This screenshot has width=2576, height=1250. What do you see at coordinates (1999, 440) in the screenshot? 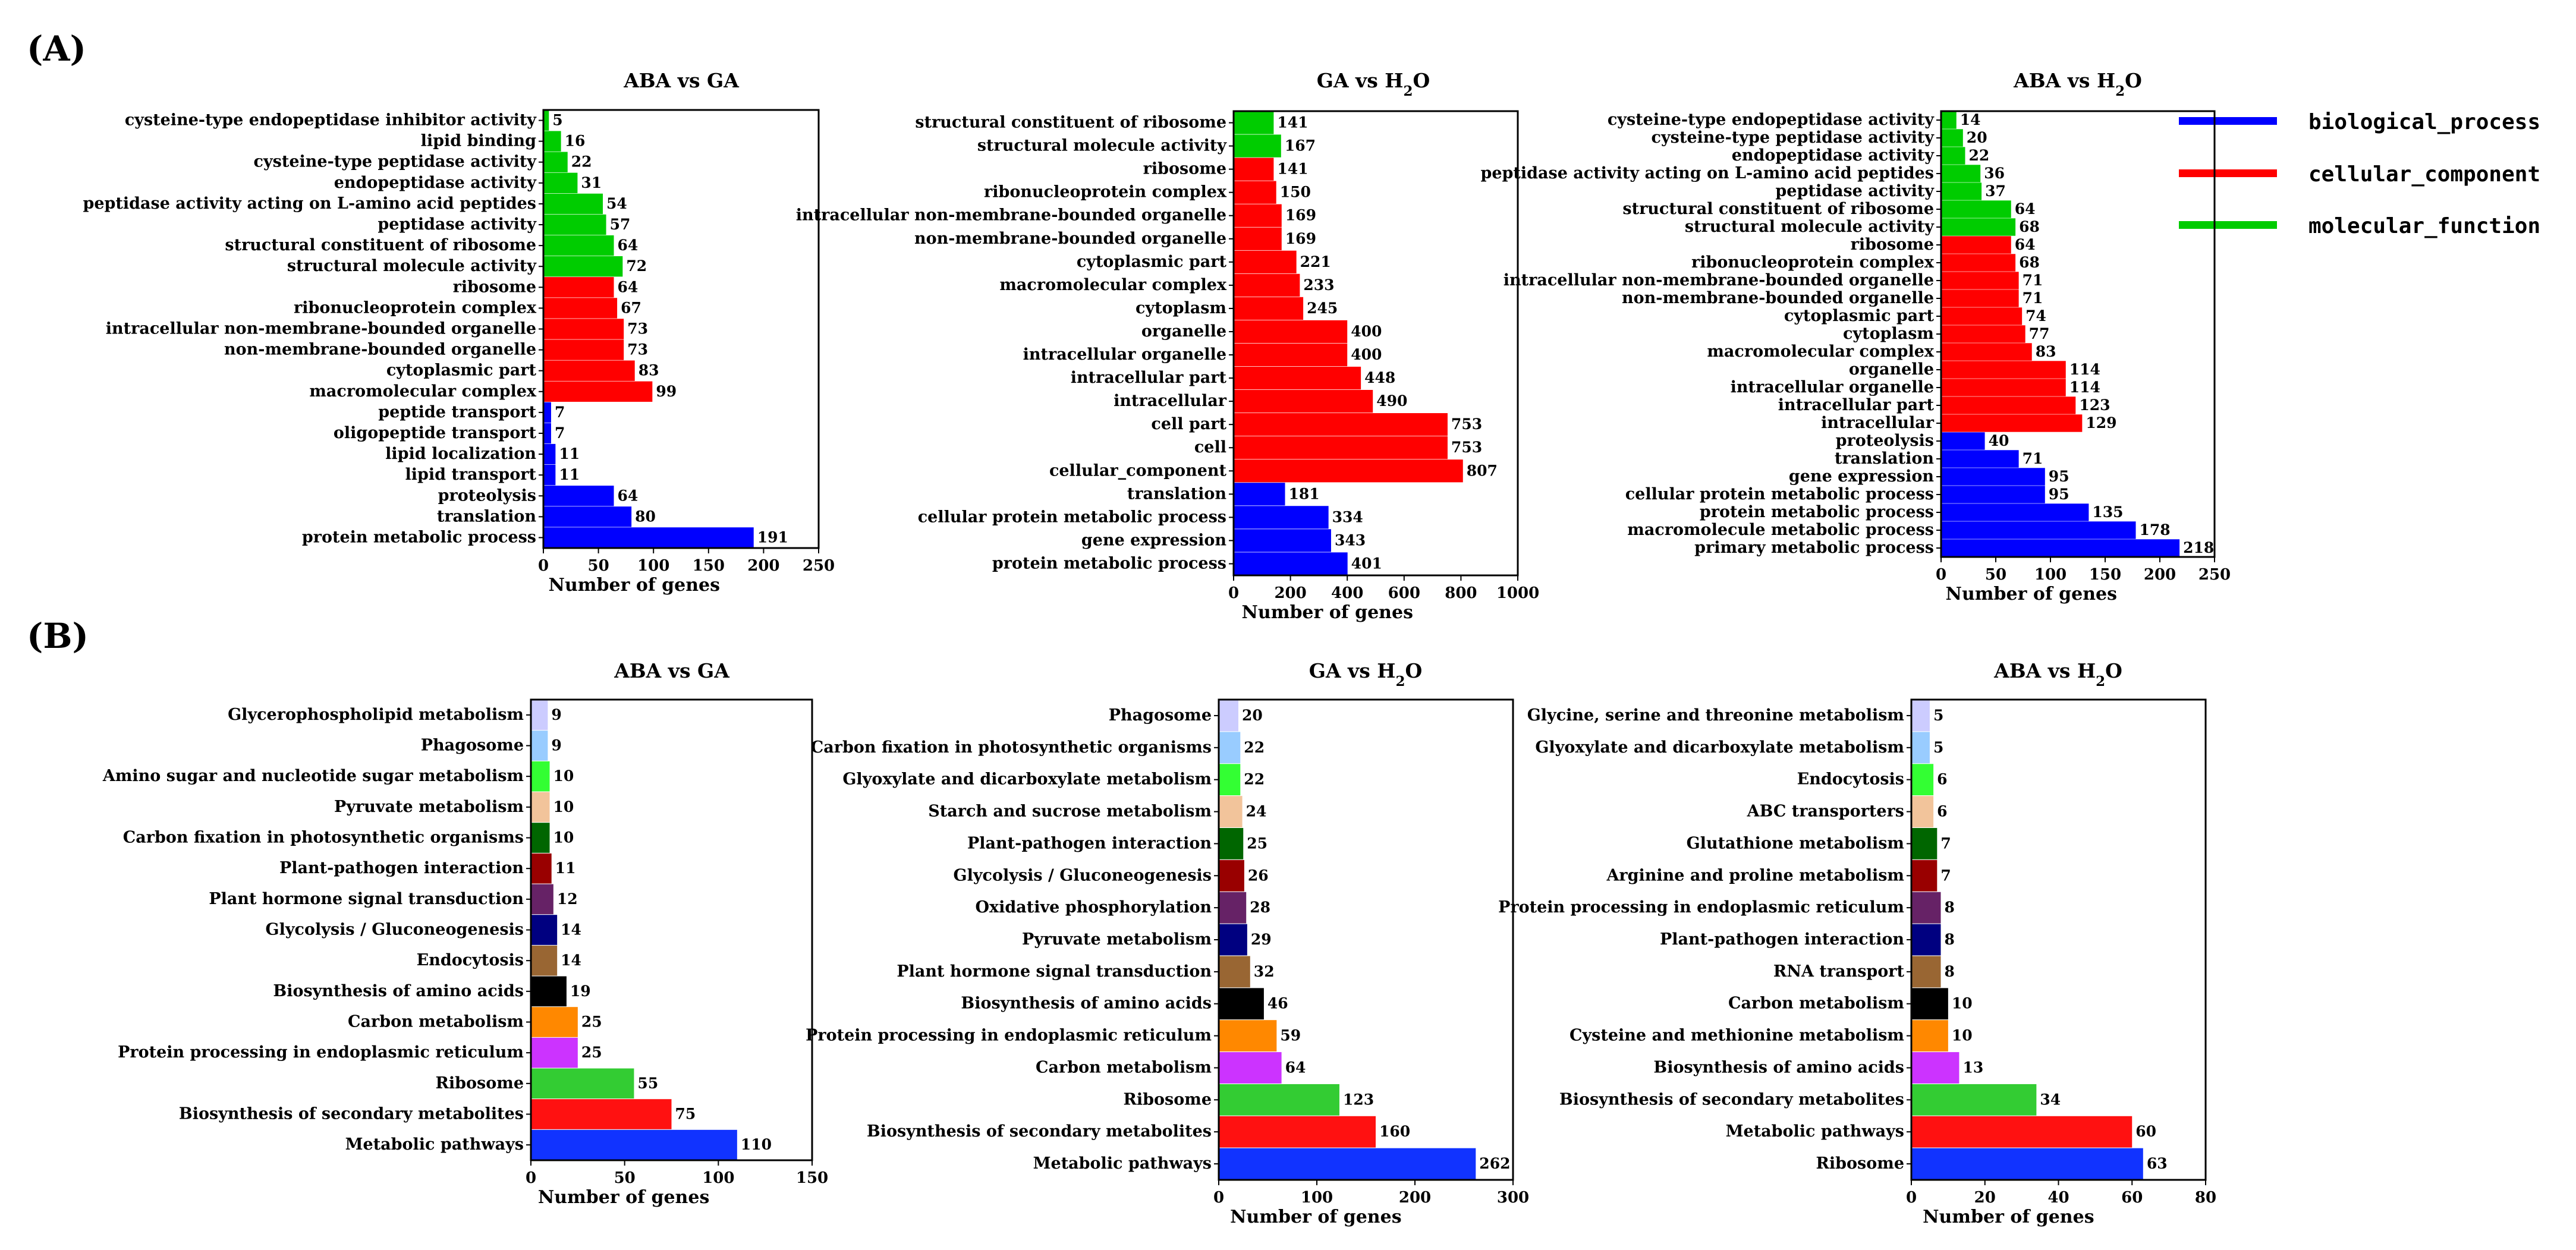
I see `value-label: 40` at bounding box center [1999, 440].